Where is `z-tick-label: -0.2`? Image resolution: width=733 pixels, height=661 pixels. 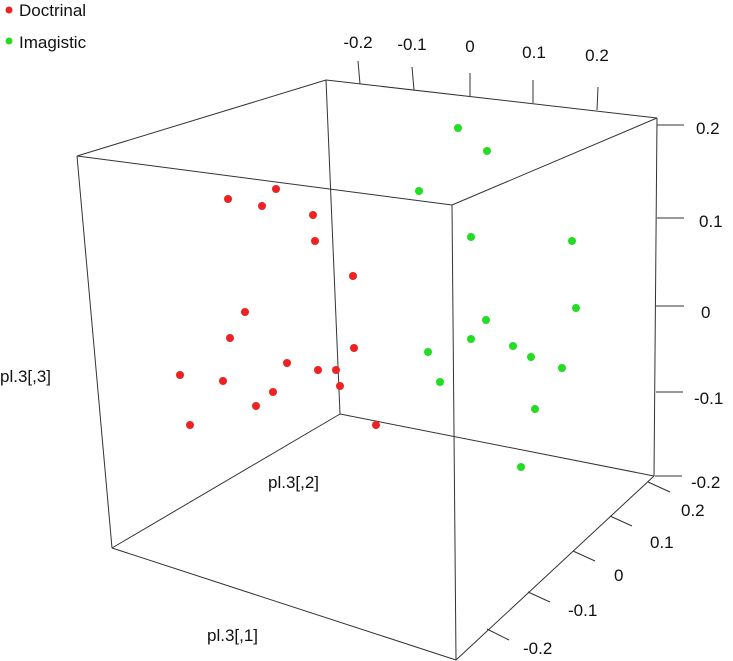 z-tick-label: -0.2 is located at coordinates (705, 482).